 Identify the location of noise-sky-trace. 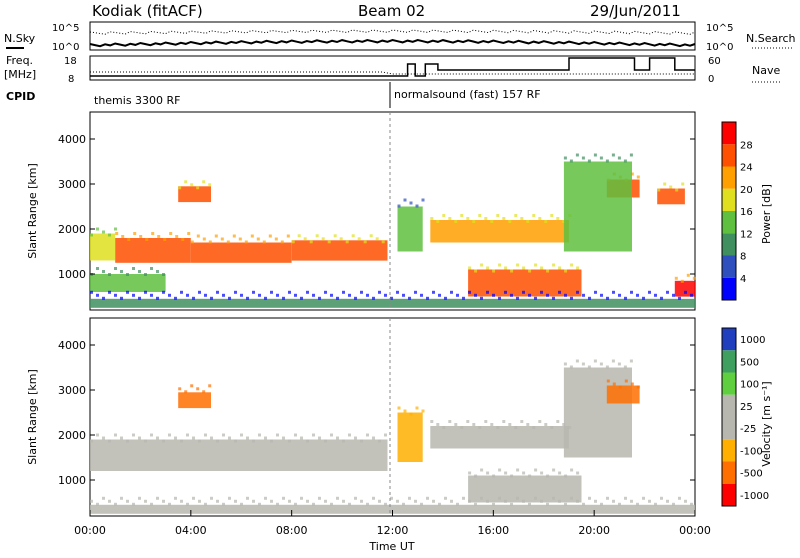
(392, 43).